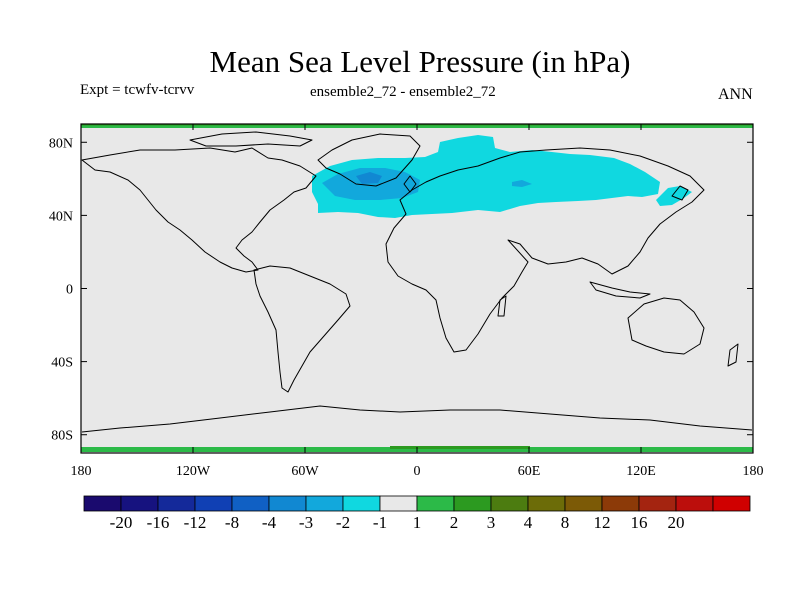 Image resolution: width=800 pixels, height=600 pixels. Describe the element at coordinates (735, 94) in the screenshot. I see `period-label: ANN` at that location.